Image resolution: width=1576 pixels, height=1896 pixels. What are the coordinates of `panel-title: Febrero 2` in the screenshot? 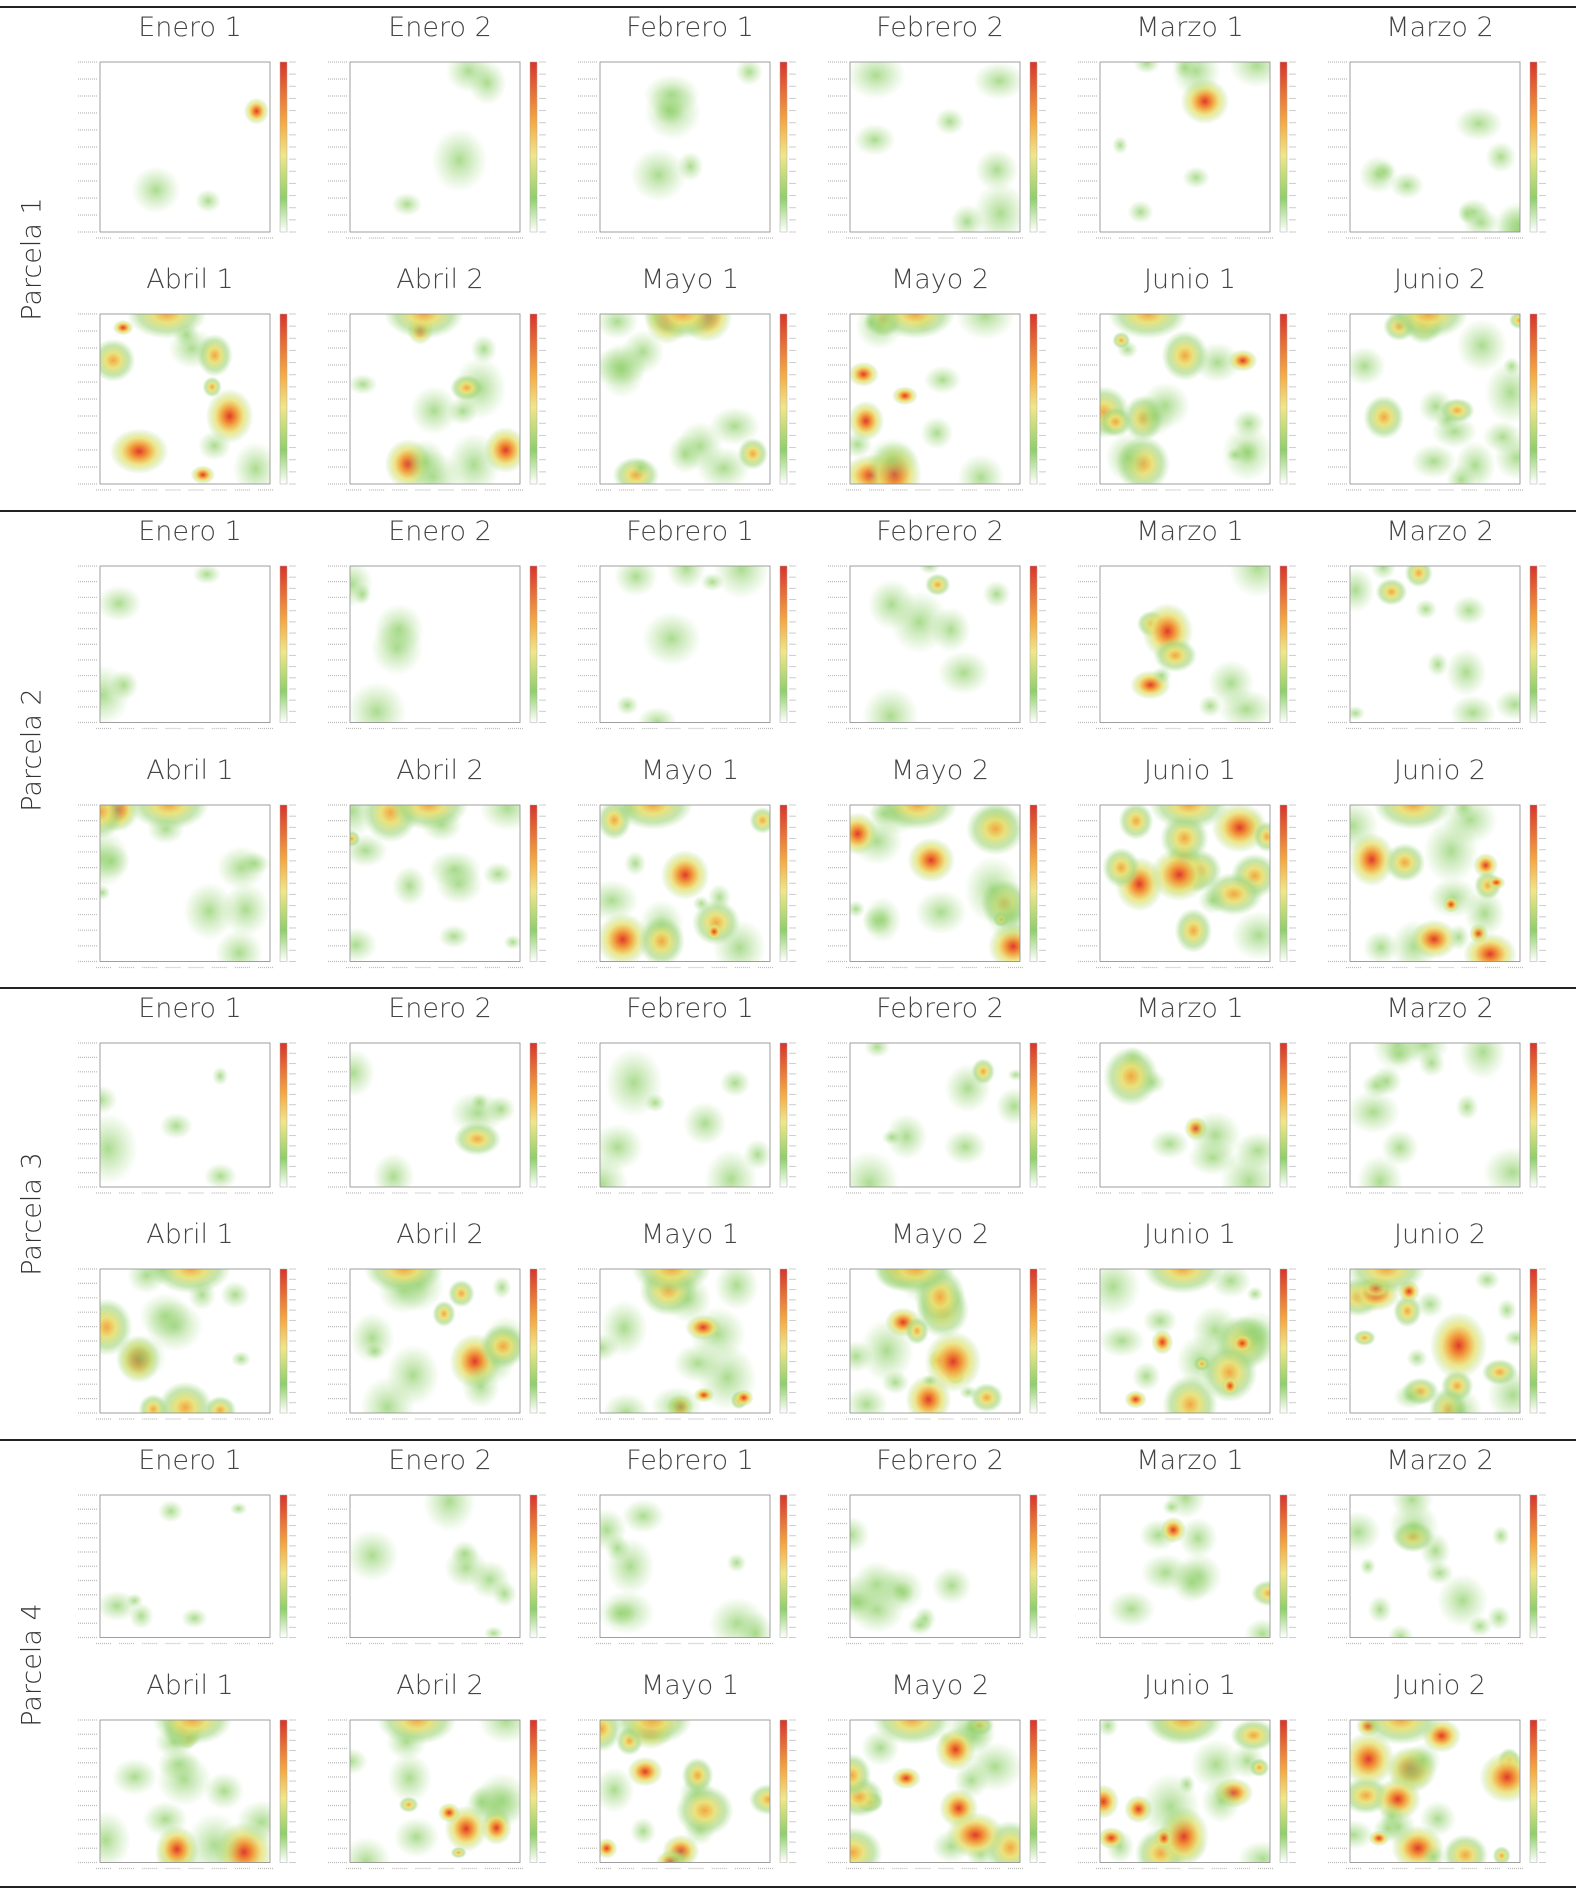 It's located at (940, 531).